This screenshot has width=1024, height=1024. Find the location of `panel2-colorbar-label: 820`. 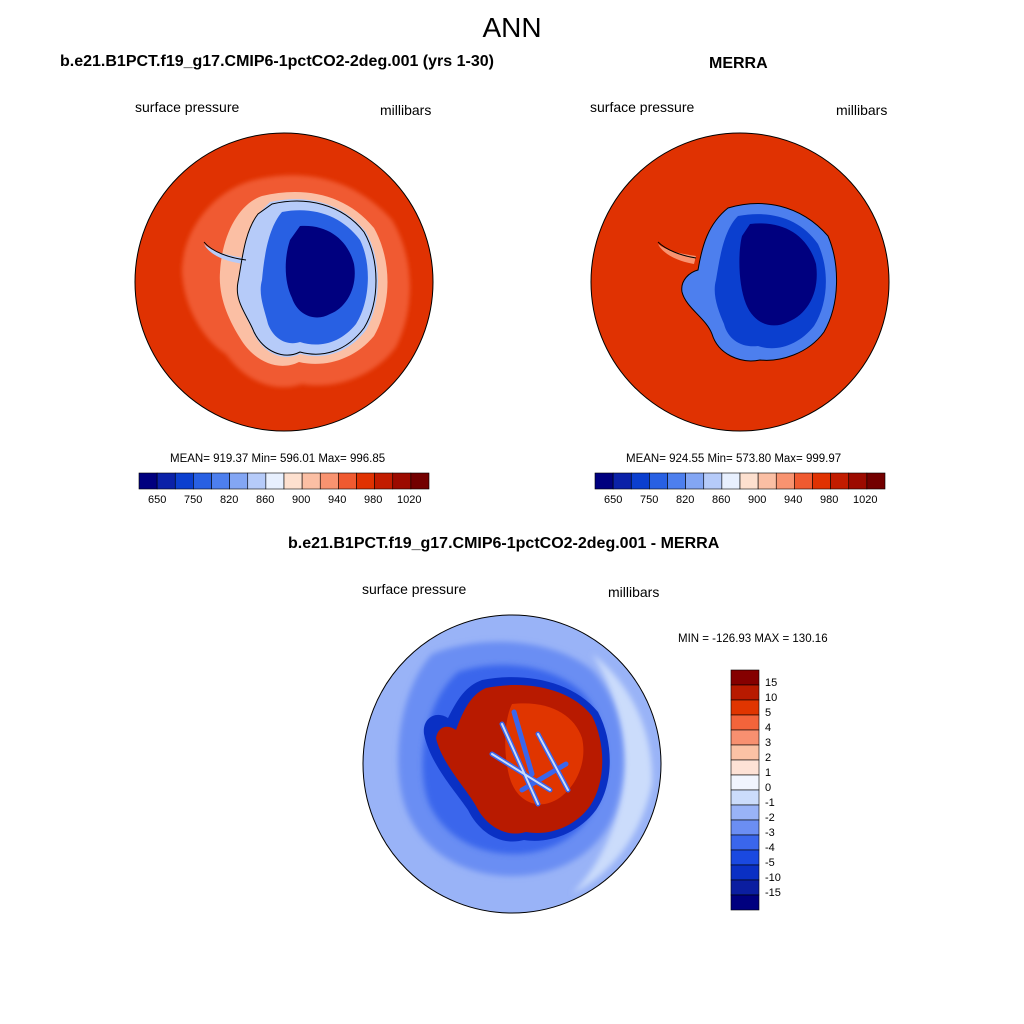

panel2-colorbar-label: 820 is located at coordinates (685, 500).